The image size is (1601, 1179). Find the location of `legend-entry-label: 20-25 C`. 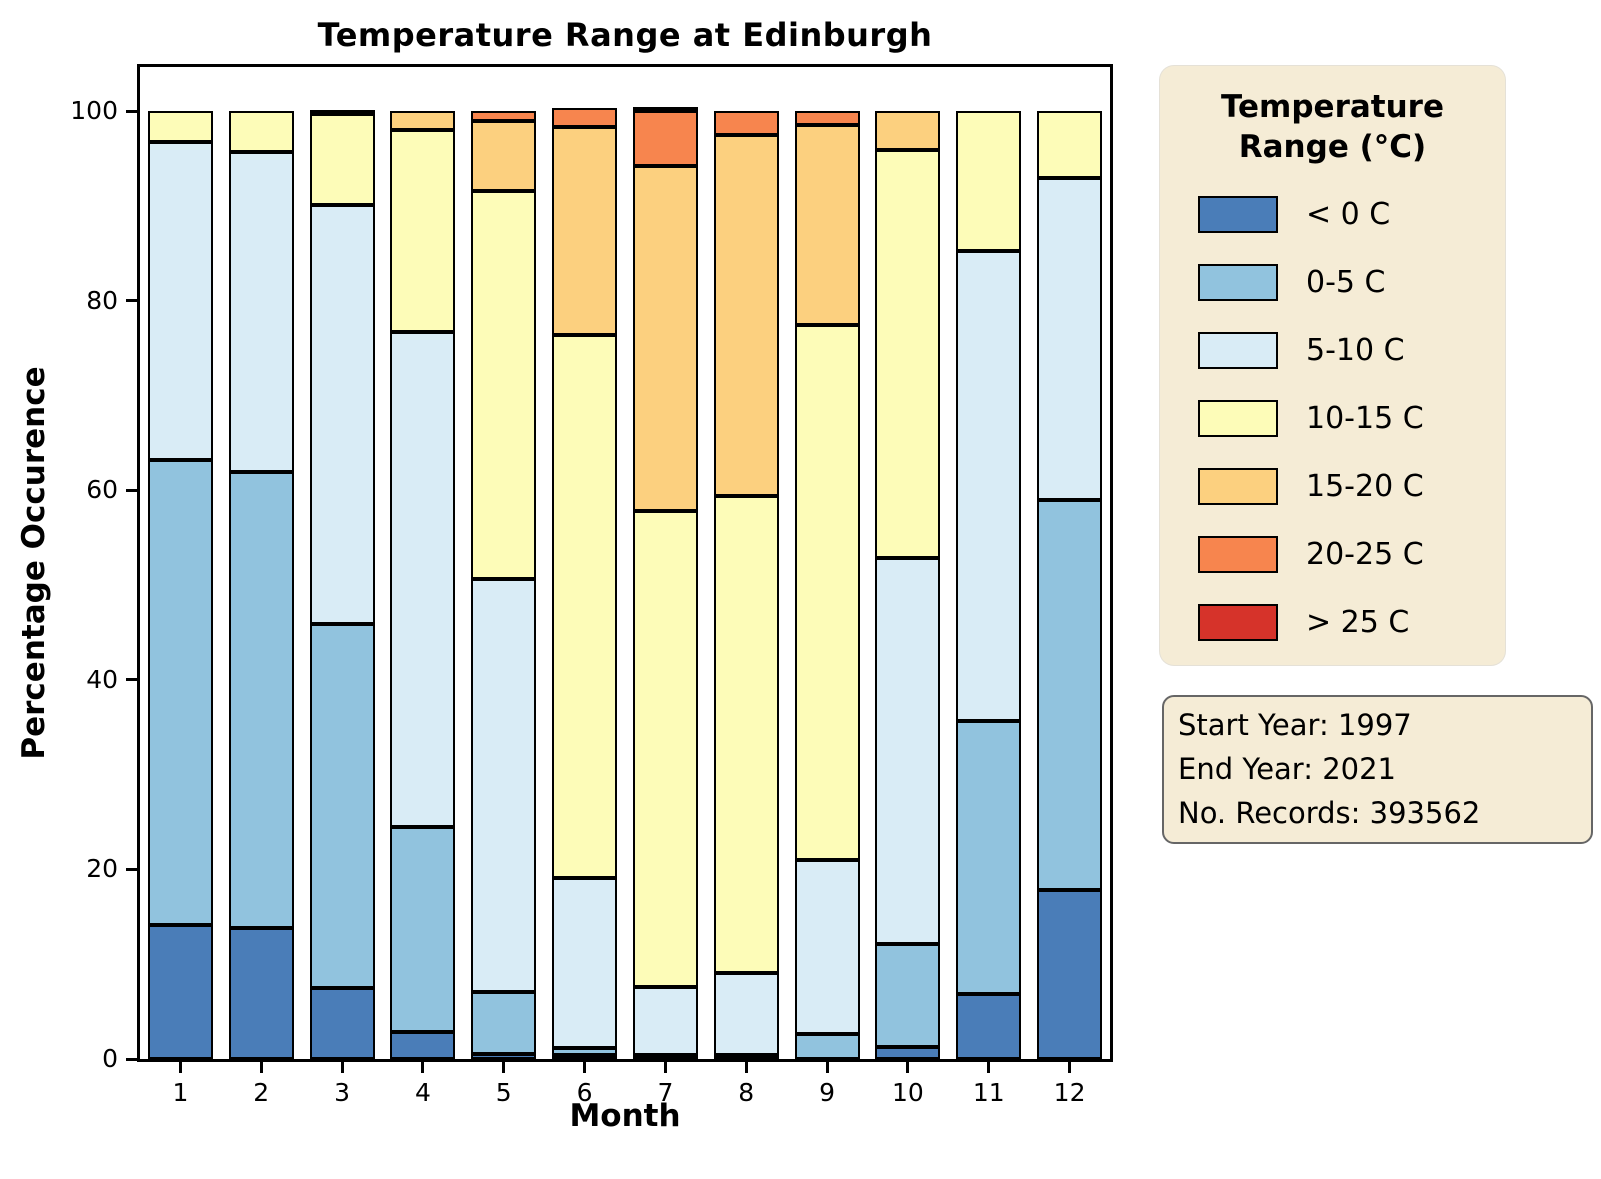

legend-entry-label: 20-25 C is located at coordinates (1365, 554).